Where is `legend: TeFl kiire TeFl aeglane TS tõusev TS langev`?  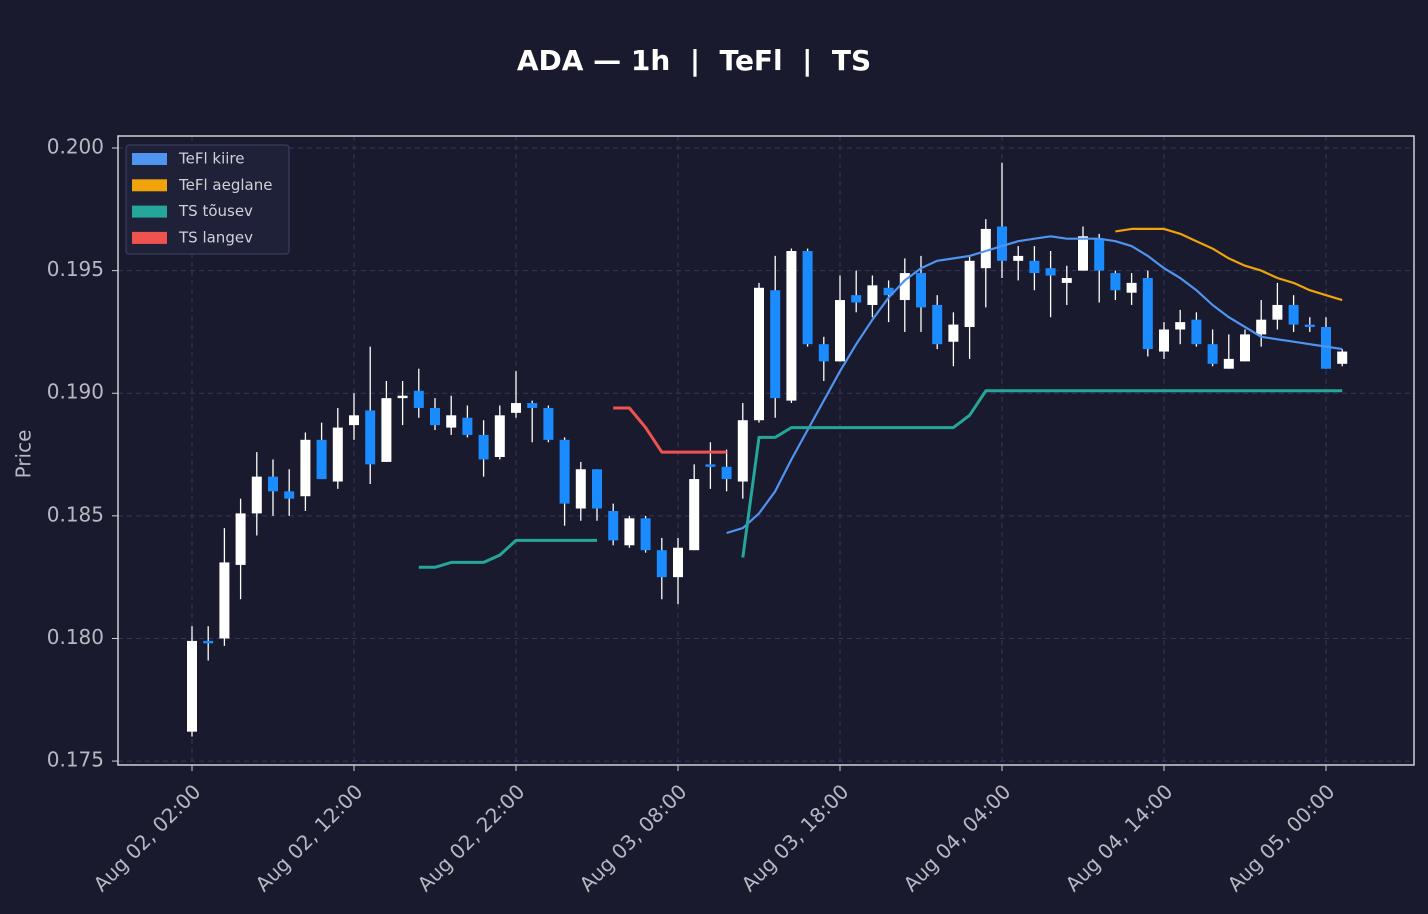 legend: TeFl kiire TeFl aeglane TS tõusev TS langev is located at coordinates (207, 199).